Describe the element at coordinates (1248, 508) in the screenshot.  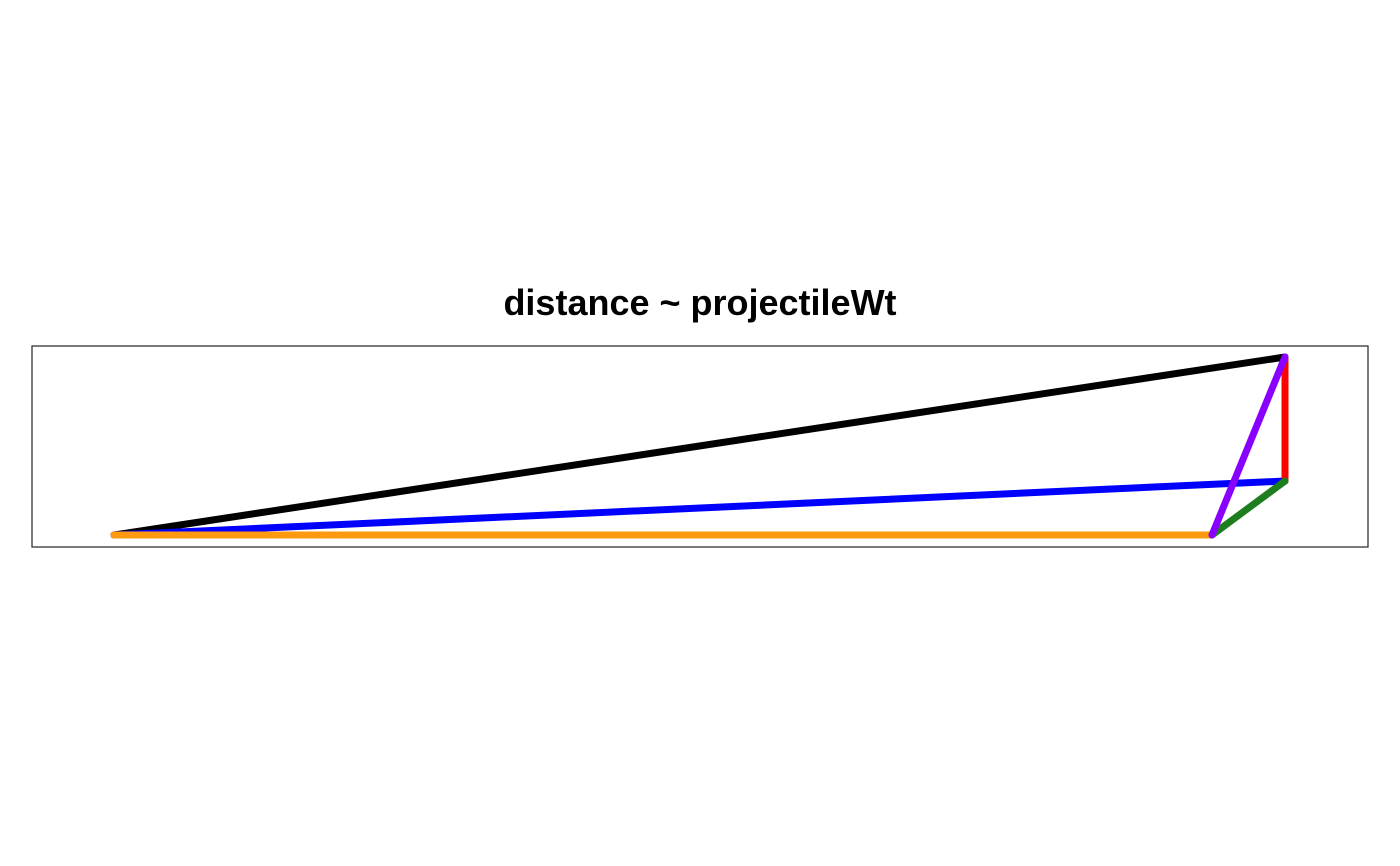
I see `green-segment` at that location.